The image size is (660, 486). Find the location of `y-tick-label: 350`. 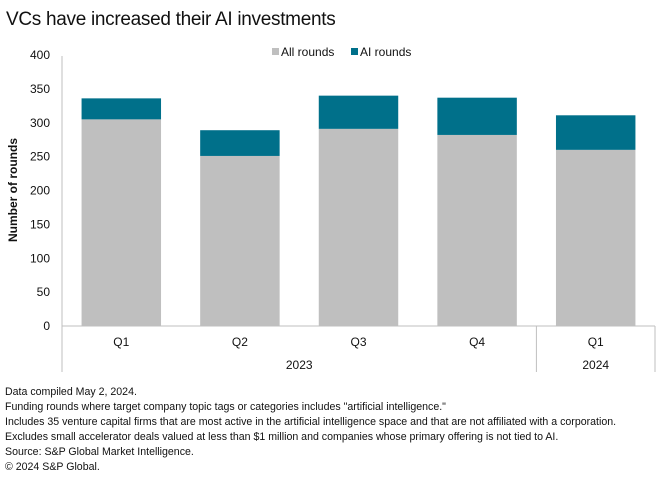

y-tick-label: 350 is located at coordinates (40, 89).